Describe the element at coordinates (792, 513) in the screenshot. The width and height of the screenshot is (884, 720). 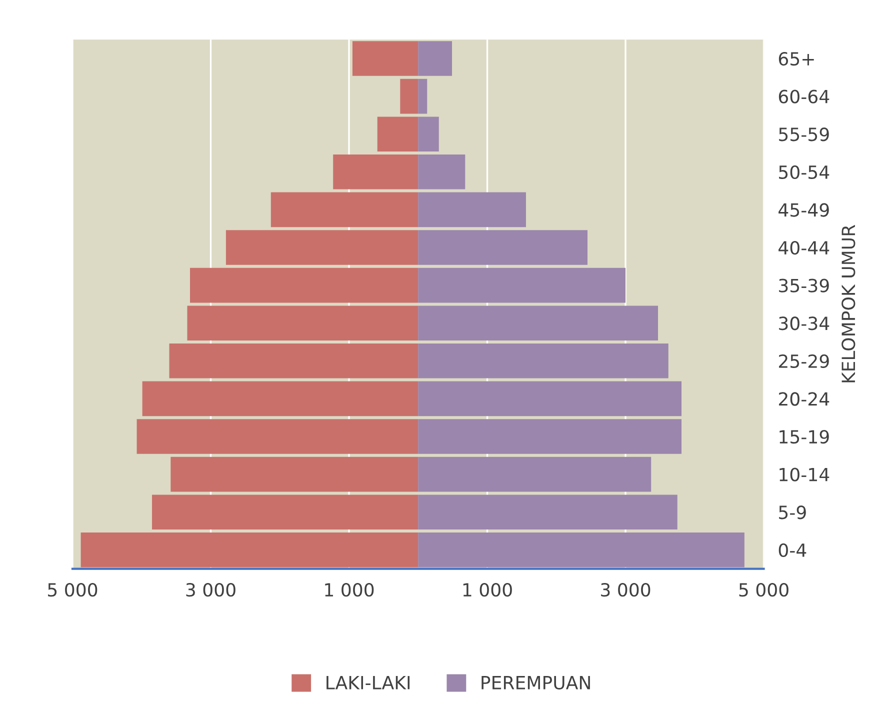
I see `y-tick-label: 5-9` at that location.